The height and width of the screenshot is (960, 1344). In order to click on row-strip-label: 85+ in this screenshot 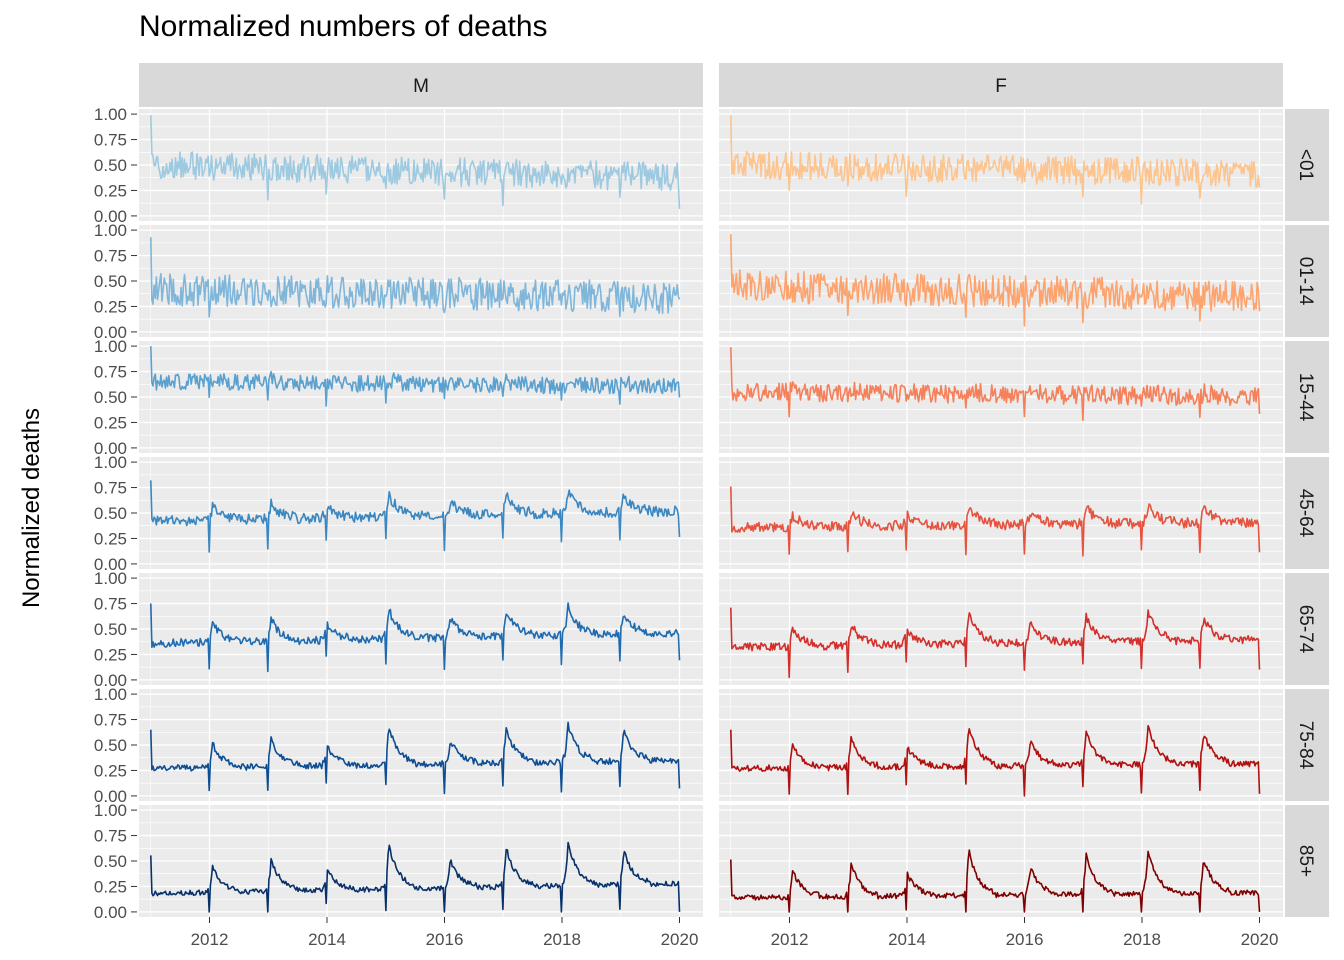, I will do `click(1305, 861)`.